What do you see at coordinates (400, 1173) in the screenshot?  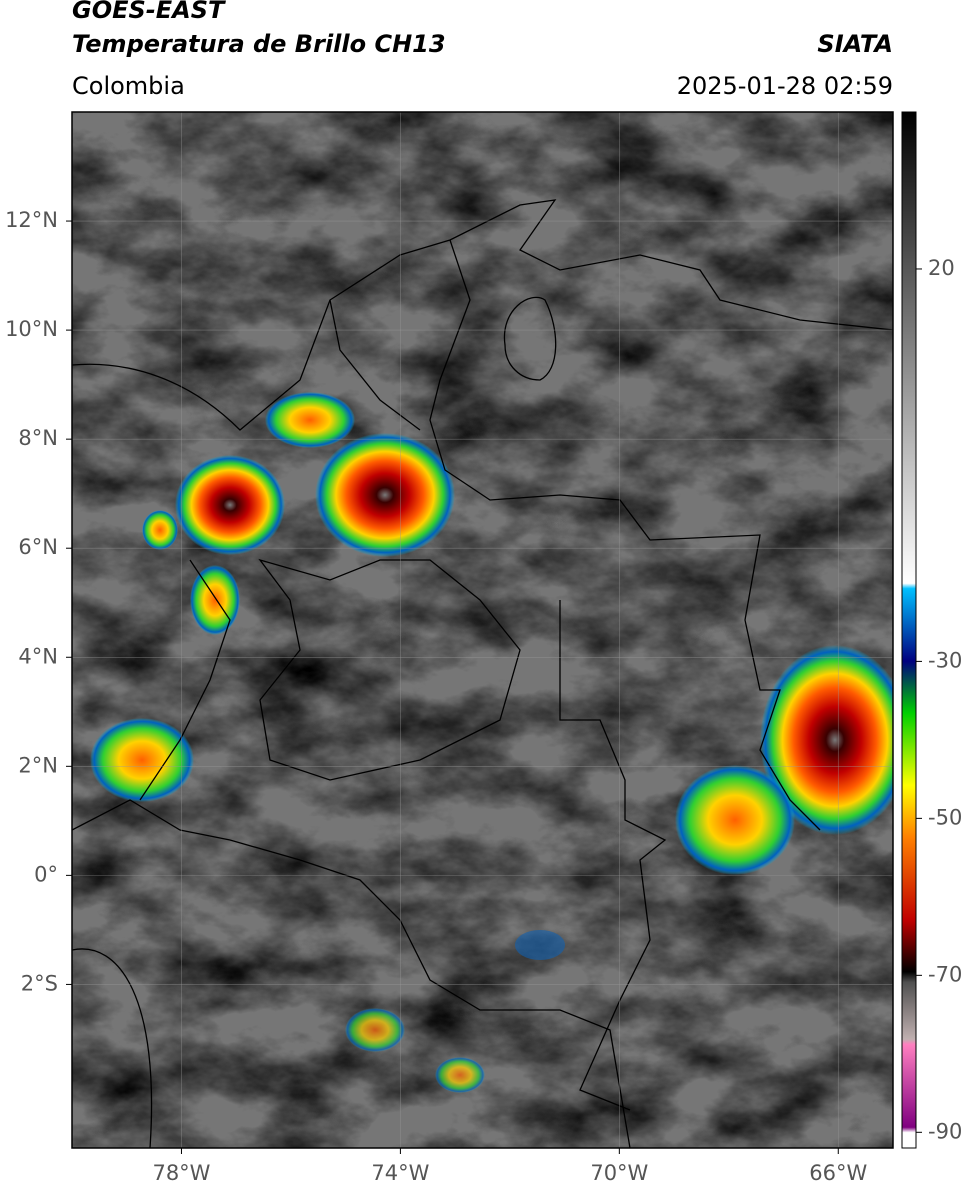 I see `x-tick-label: 74°W` at bounding box center [400, 1173].